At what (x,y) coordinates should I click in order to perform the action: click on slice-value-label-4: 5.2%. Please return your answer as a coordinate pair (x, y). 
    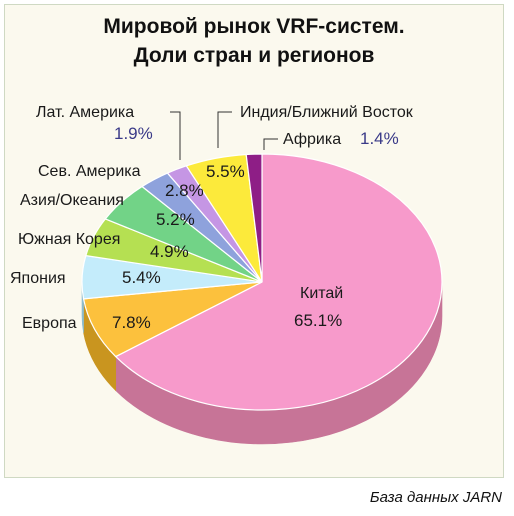
    Looking at the image, I should click on (175, 219).